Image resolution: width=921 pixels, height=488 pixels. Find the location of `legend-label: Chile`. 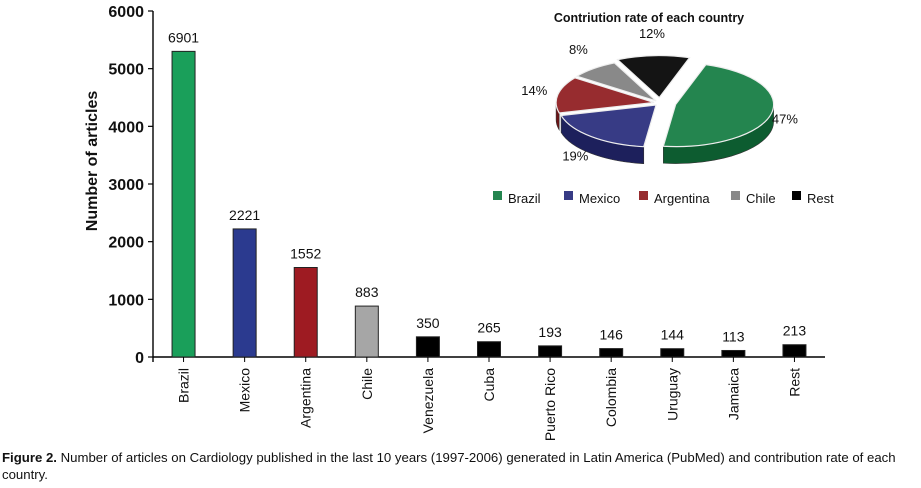

legend-label: Chile is located at coordinates (761, 198).